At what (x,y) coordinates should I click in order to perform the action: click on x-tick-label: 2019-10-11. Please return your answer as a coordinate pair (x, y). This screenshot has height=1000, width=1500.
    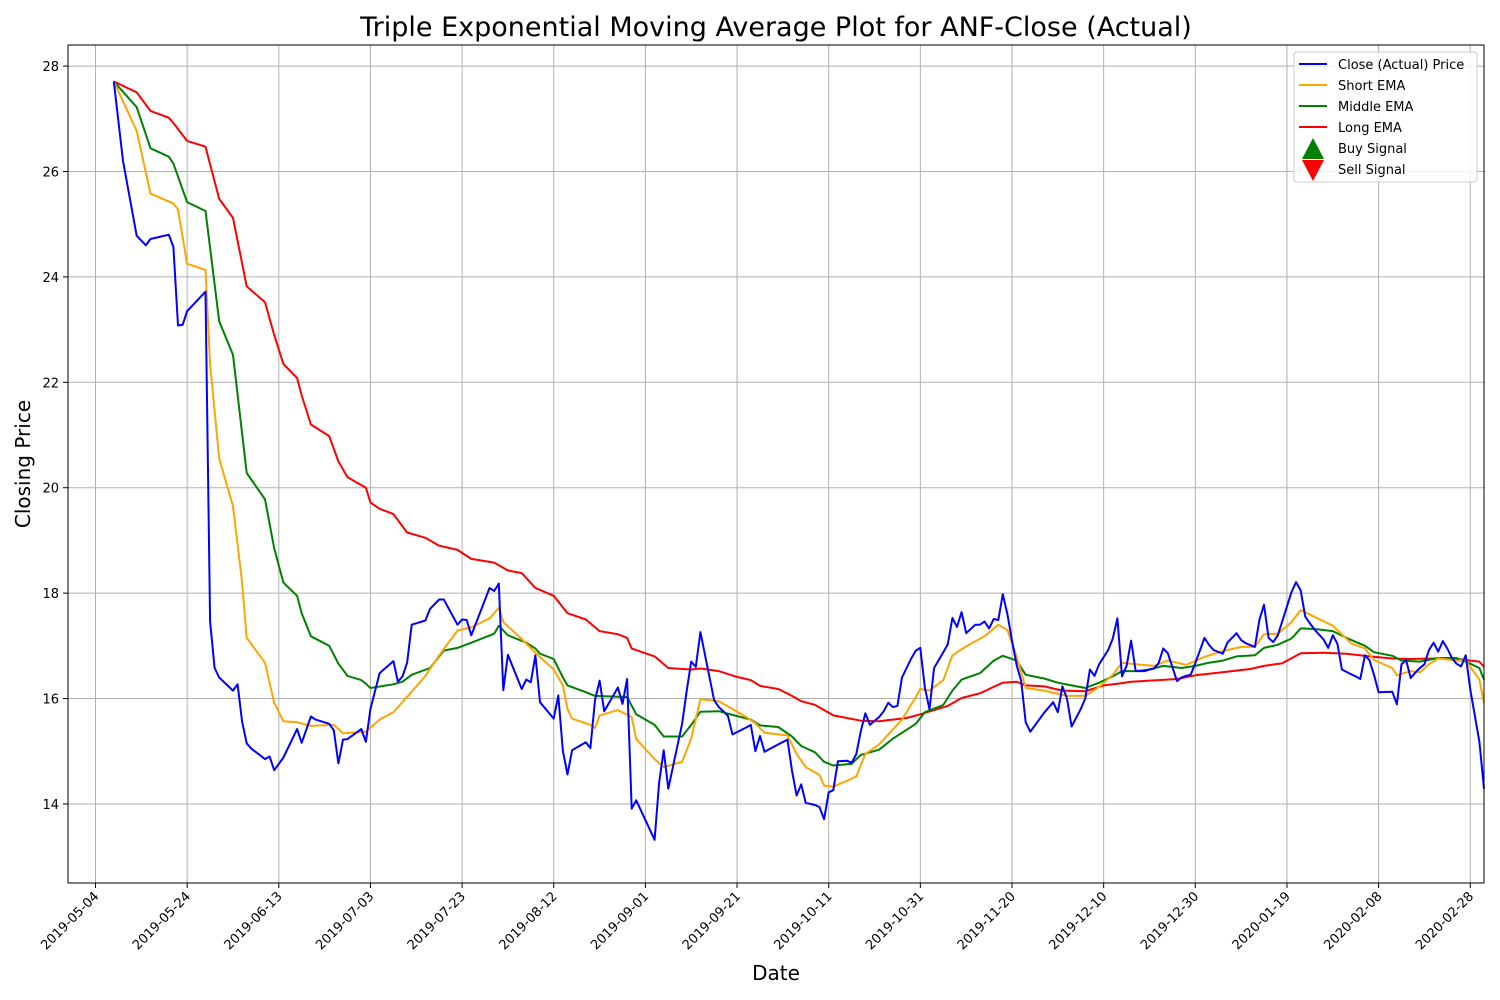
    Looking at the image, I should click on (803, 921).